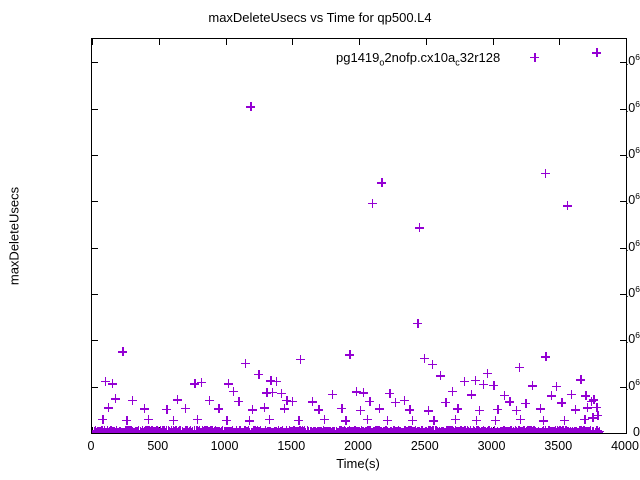 The height and width of the screenshot is (480, 640). What do you see at coordinates (291, 446) in the screenshot?
I see `x-axis-tick-label: 1500` at bounding box center [291, 446].